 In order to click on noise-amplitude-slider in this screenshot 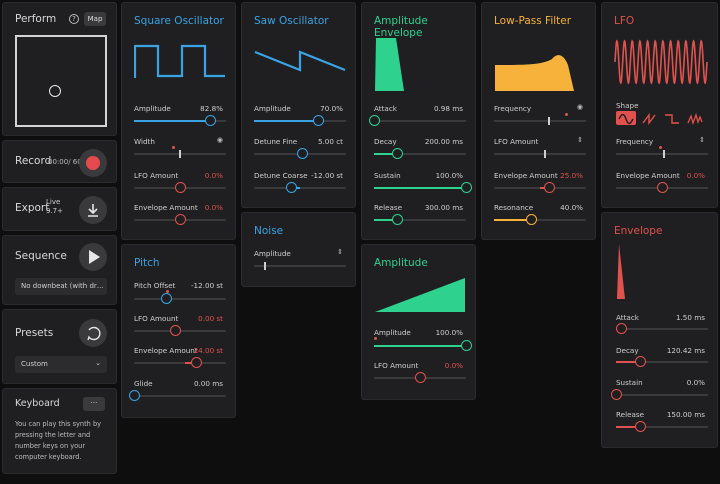, I will do `click(300, 266)`.